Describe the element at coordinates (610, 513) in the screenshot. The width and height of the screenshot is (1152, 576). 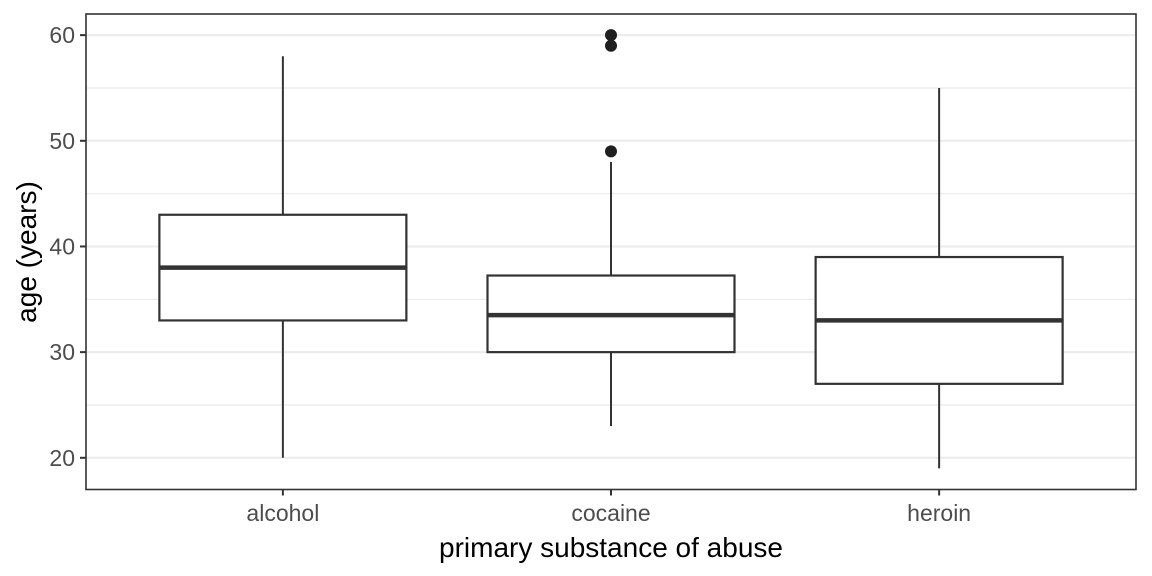
I see `x-tick-label: cocaine` at that location.